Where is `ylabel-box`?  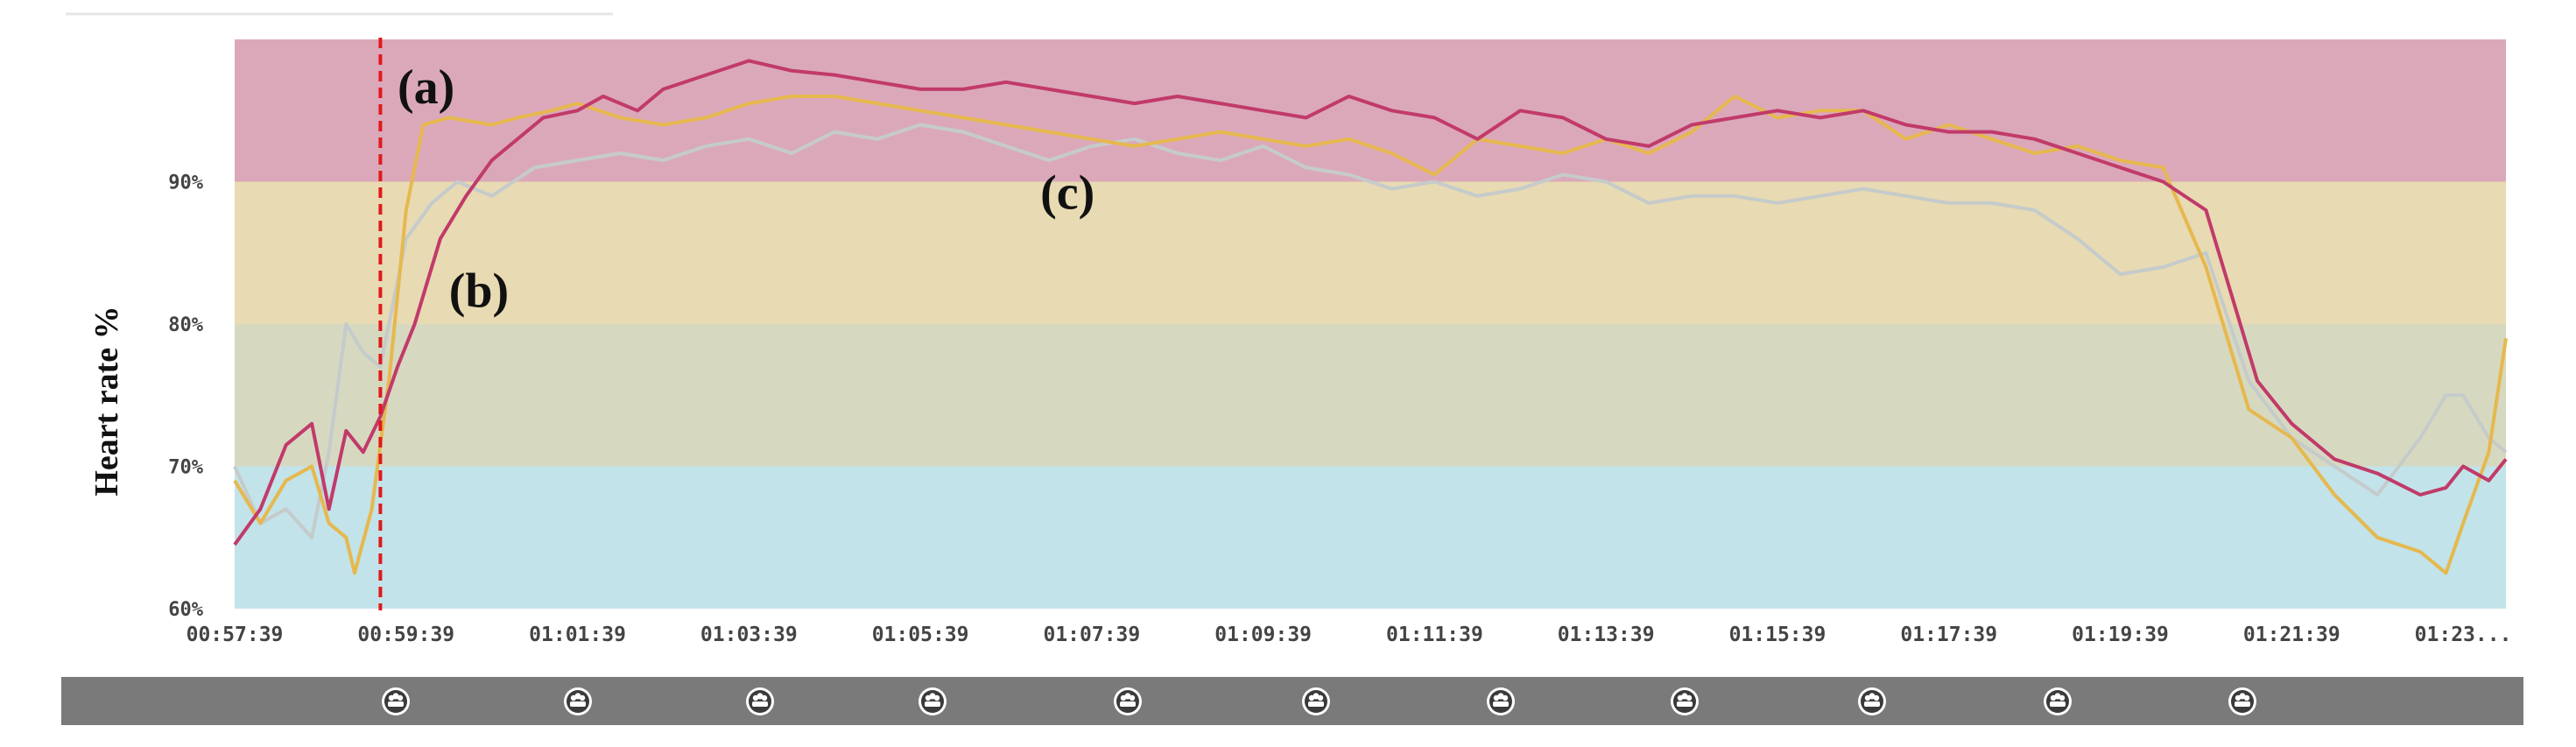 ylabel-box is located at coordinates (107, 396).